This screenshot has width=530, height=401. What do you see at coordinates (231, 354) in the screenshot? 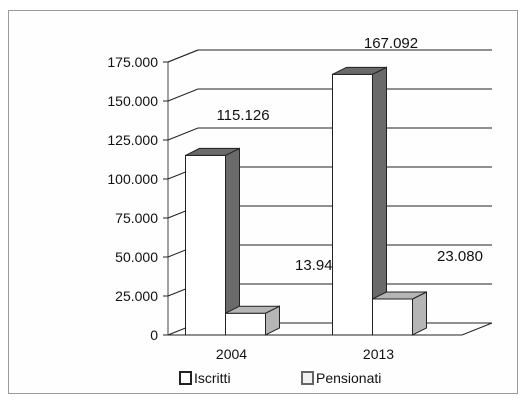
I see `x-category-label: 2004` at bounding box center [231, 354].